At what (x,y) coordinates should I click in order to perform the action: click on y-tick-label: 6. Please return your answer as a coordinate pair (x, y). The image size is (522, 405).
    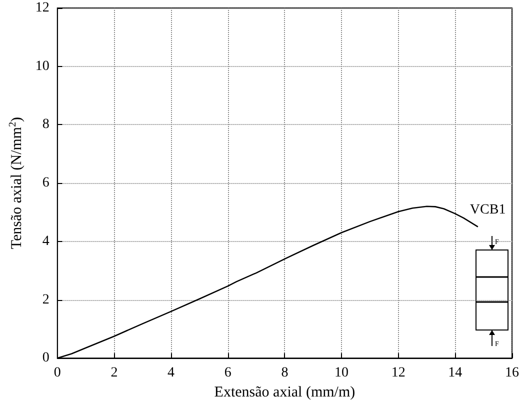
    Looking at the image, I should click on (46, 183).